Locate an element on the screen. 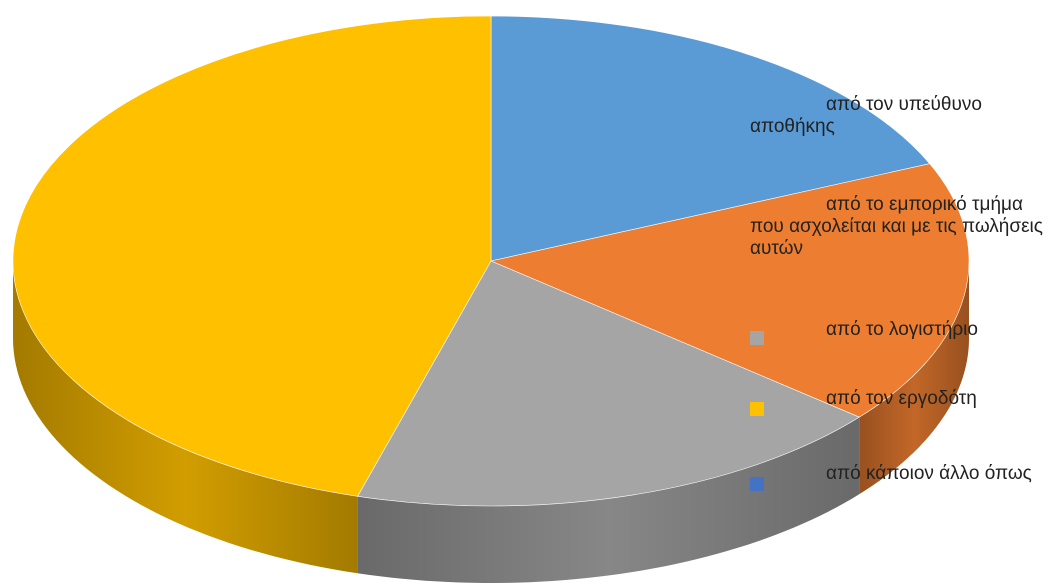 Image resolution: width=1053 pixels, height=586 pixels. legend-label-3: από τον εργοδότη is located at coordinates (901, 398).